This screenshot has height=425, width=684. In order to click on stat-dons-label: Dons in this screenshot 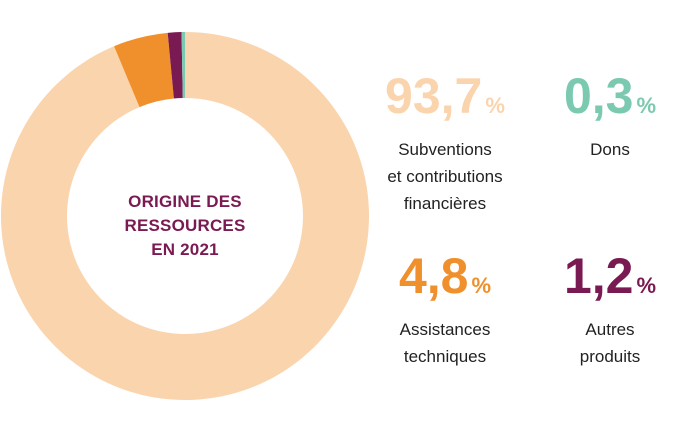, I will do `click(597, 149)`.